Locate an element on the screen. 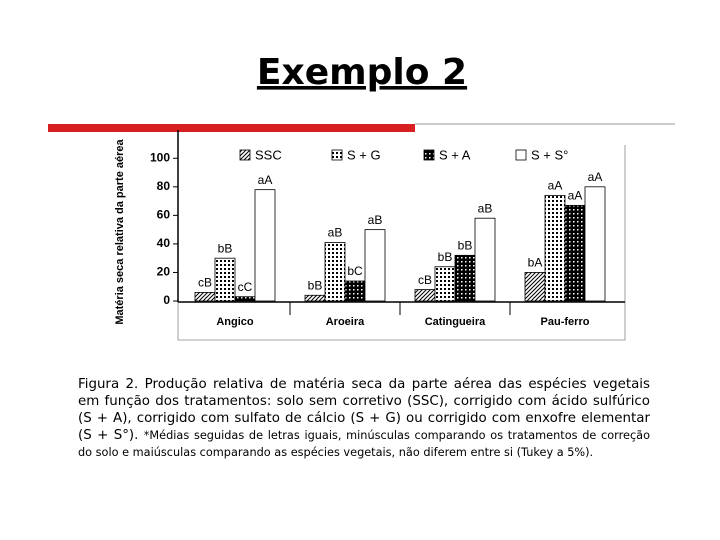 The width and height of the screenshot is (720, 540). legend-label: S + S° is located at coordinates (549, 154).